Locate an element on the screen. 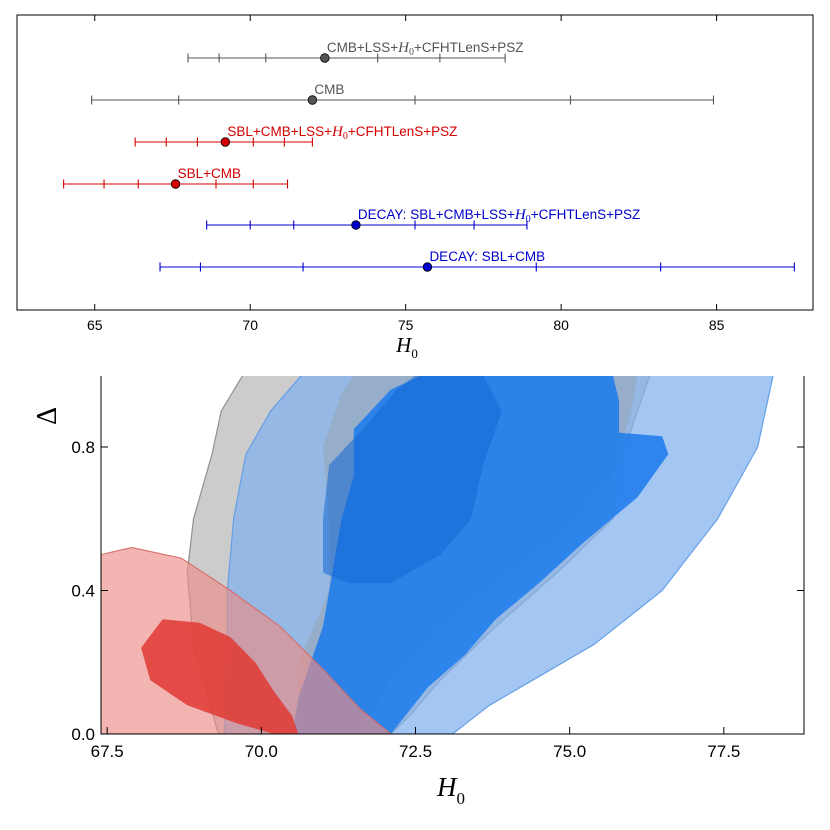  red-inner-contour is located at coordinates (220, 676).